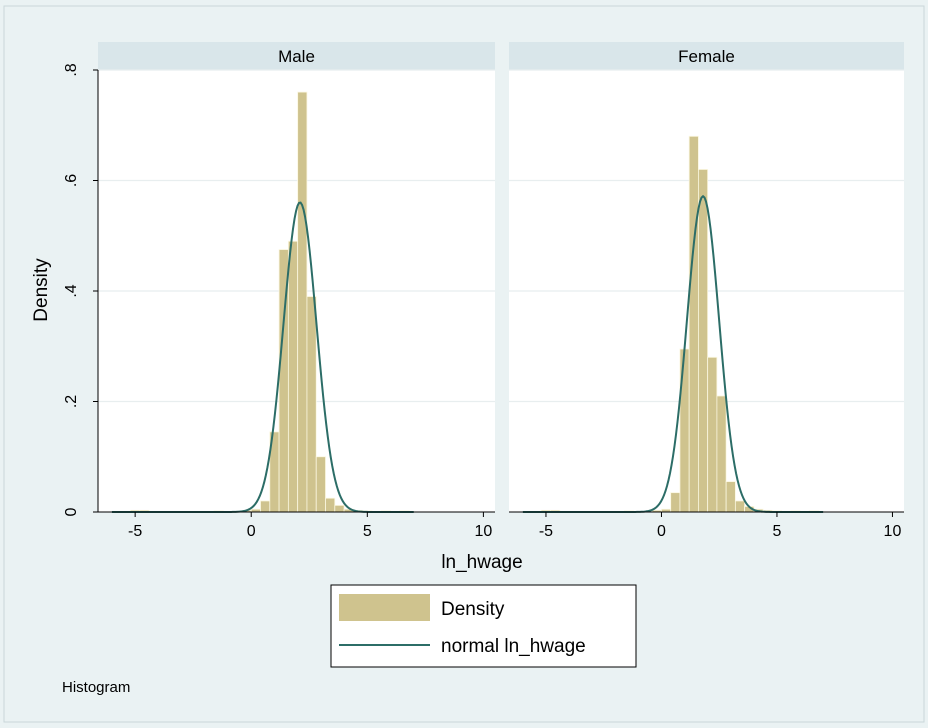 The width and height of the screenshot is (928, 728). What do you see at coordinates (384, 607) in the screenshot?
I see `legend-swatch-density` at bounding box center [384, 607].